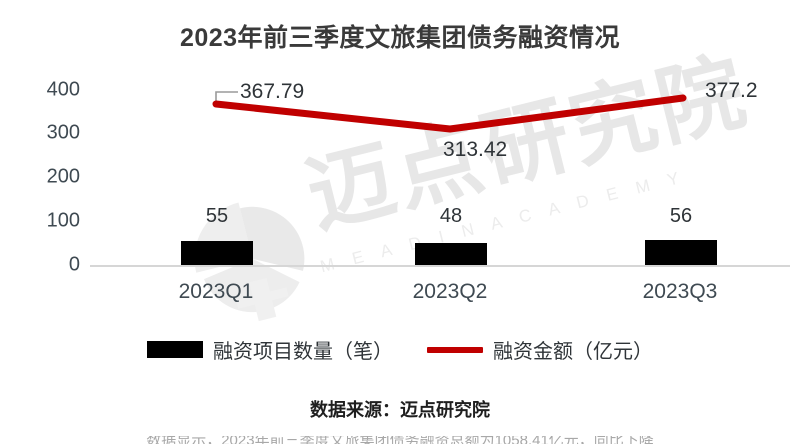 Image resolution: width=800 pixels, height=444 pixels. Describe the element at coordinates (63, 89) in the screenshot. I see `y-tick-400: 400` at that location.